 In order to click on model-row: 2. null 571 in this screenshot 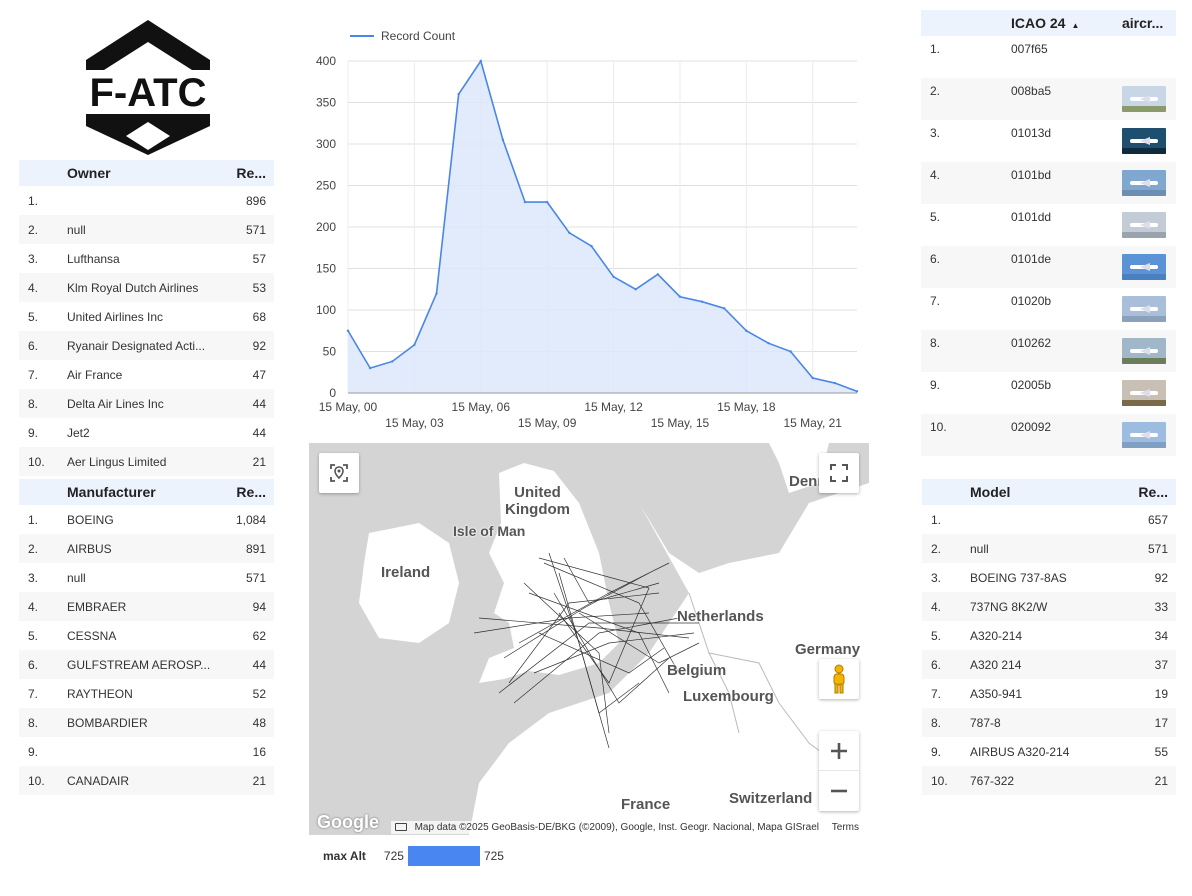, I will do `click(1049, 548)`.